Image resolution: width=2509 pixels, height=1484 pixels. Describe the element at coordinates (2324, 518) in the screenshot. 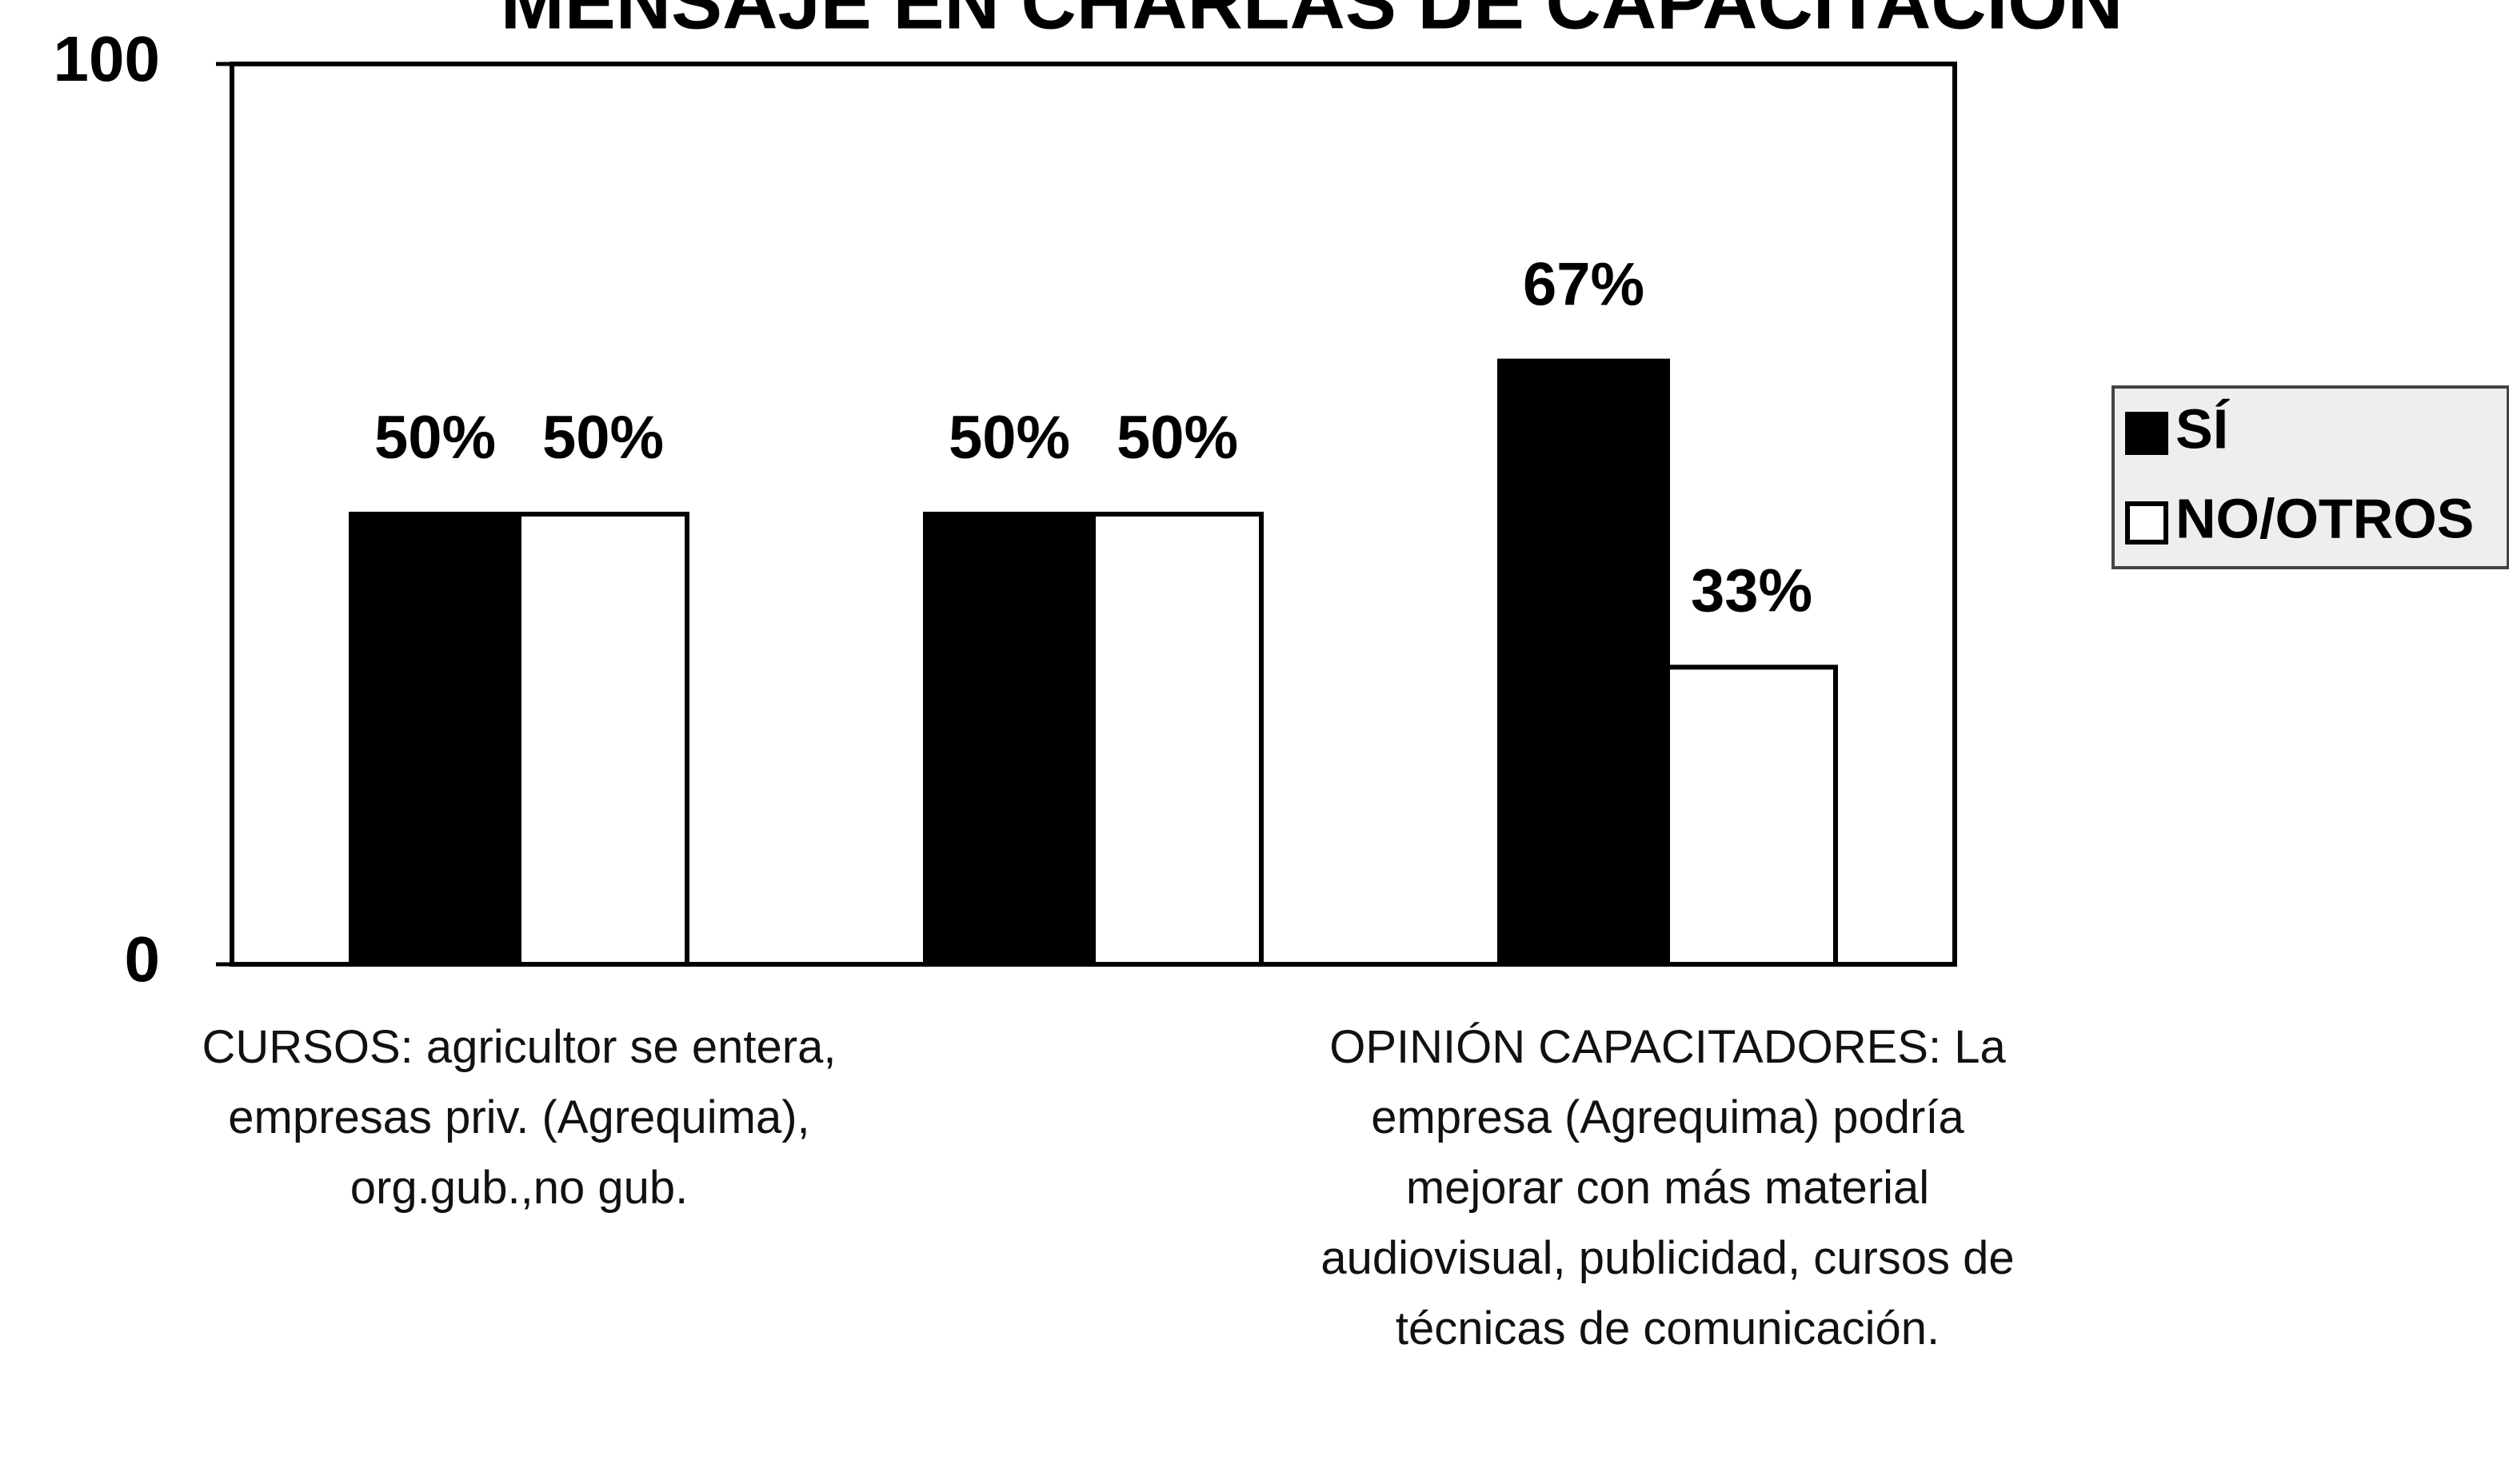

I see `legend-label: NO/OTROS` at that location.